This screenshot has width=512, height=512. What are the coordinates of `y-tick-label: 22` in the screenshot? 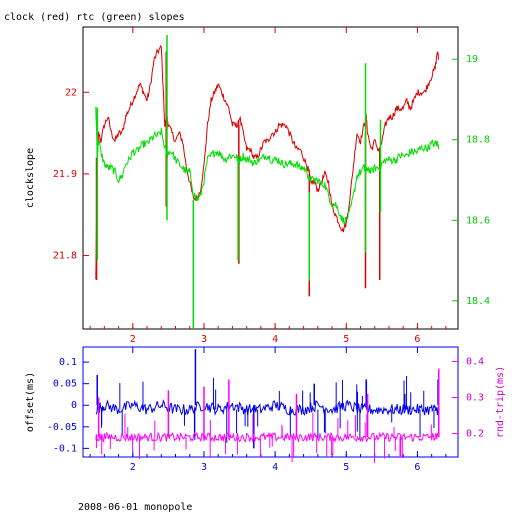 It's located at (71, 92).